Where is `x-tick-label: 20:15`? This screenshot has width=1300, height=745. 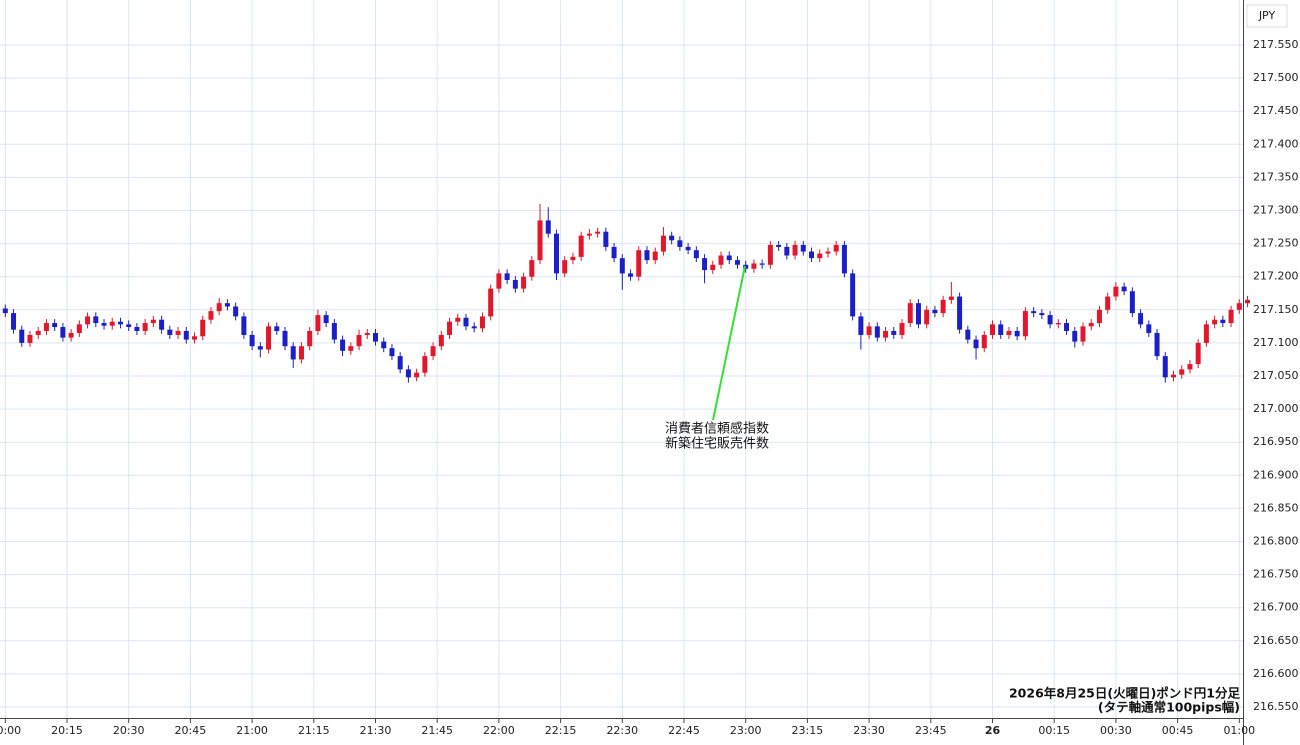 x-tick-label: 20:15 is located at coordinates (67, 730).